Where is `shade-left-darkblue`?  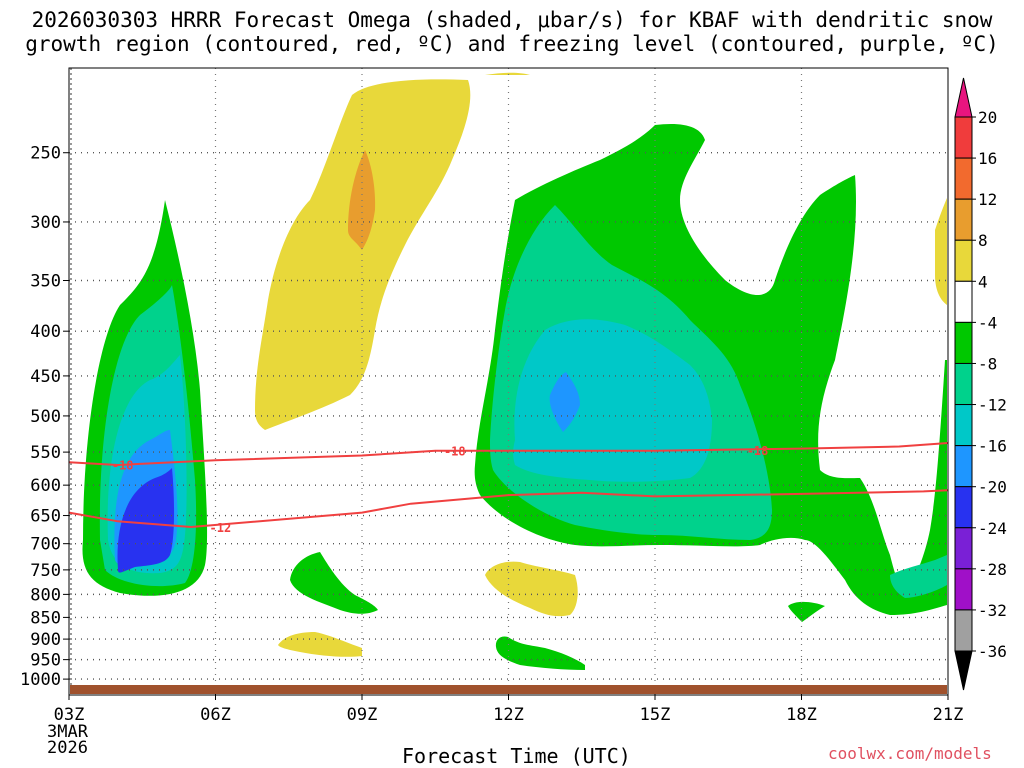 shade-left-darkblue is located at coordinates (146, 520).